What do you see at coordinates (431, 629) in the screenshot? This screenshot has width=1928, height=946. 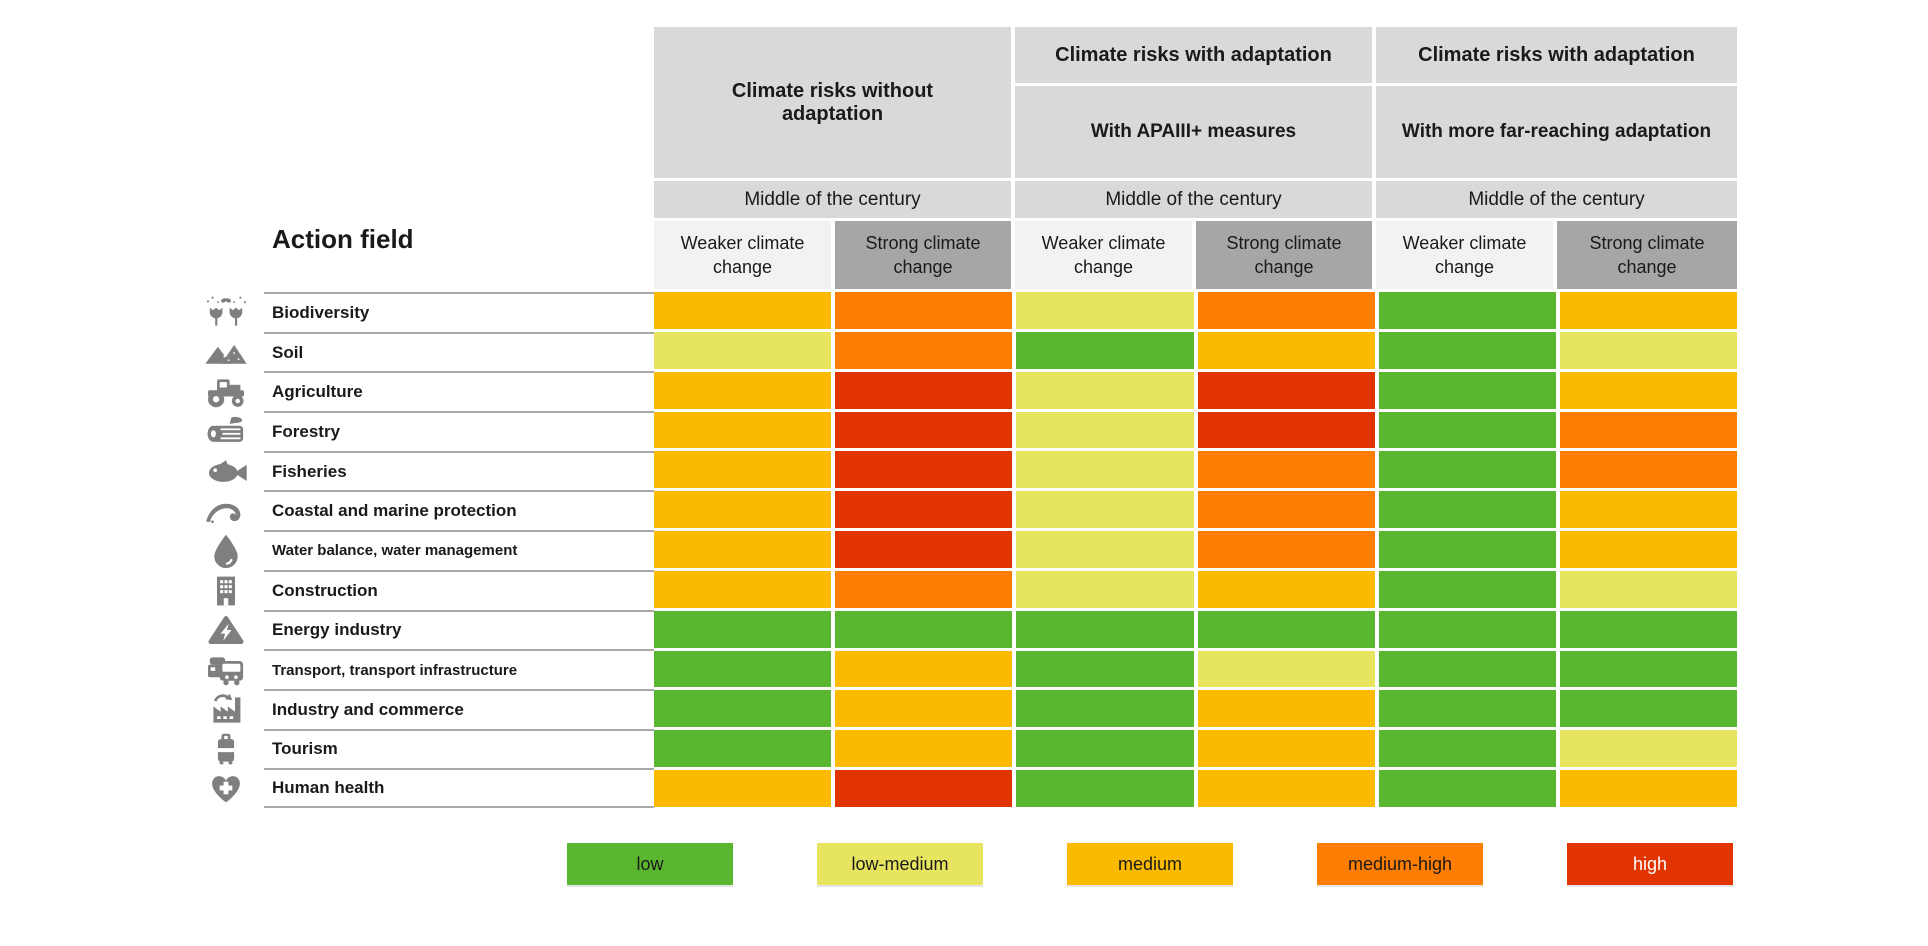 I see `table-row: Energy industry` at bounding box center [431, 629].